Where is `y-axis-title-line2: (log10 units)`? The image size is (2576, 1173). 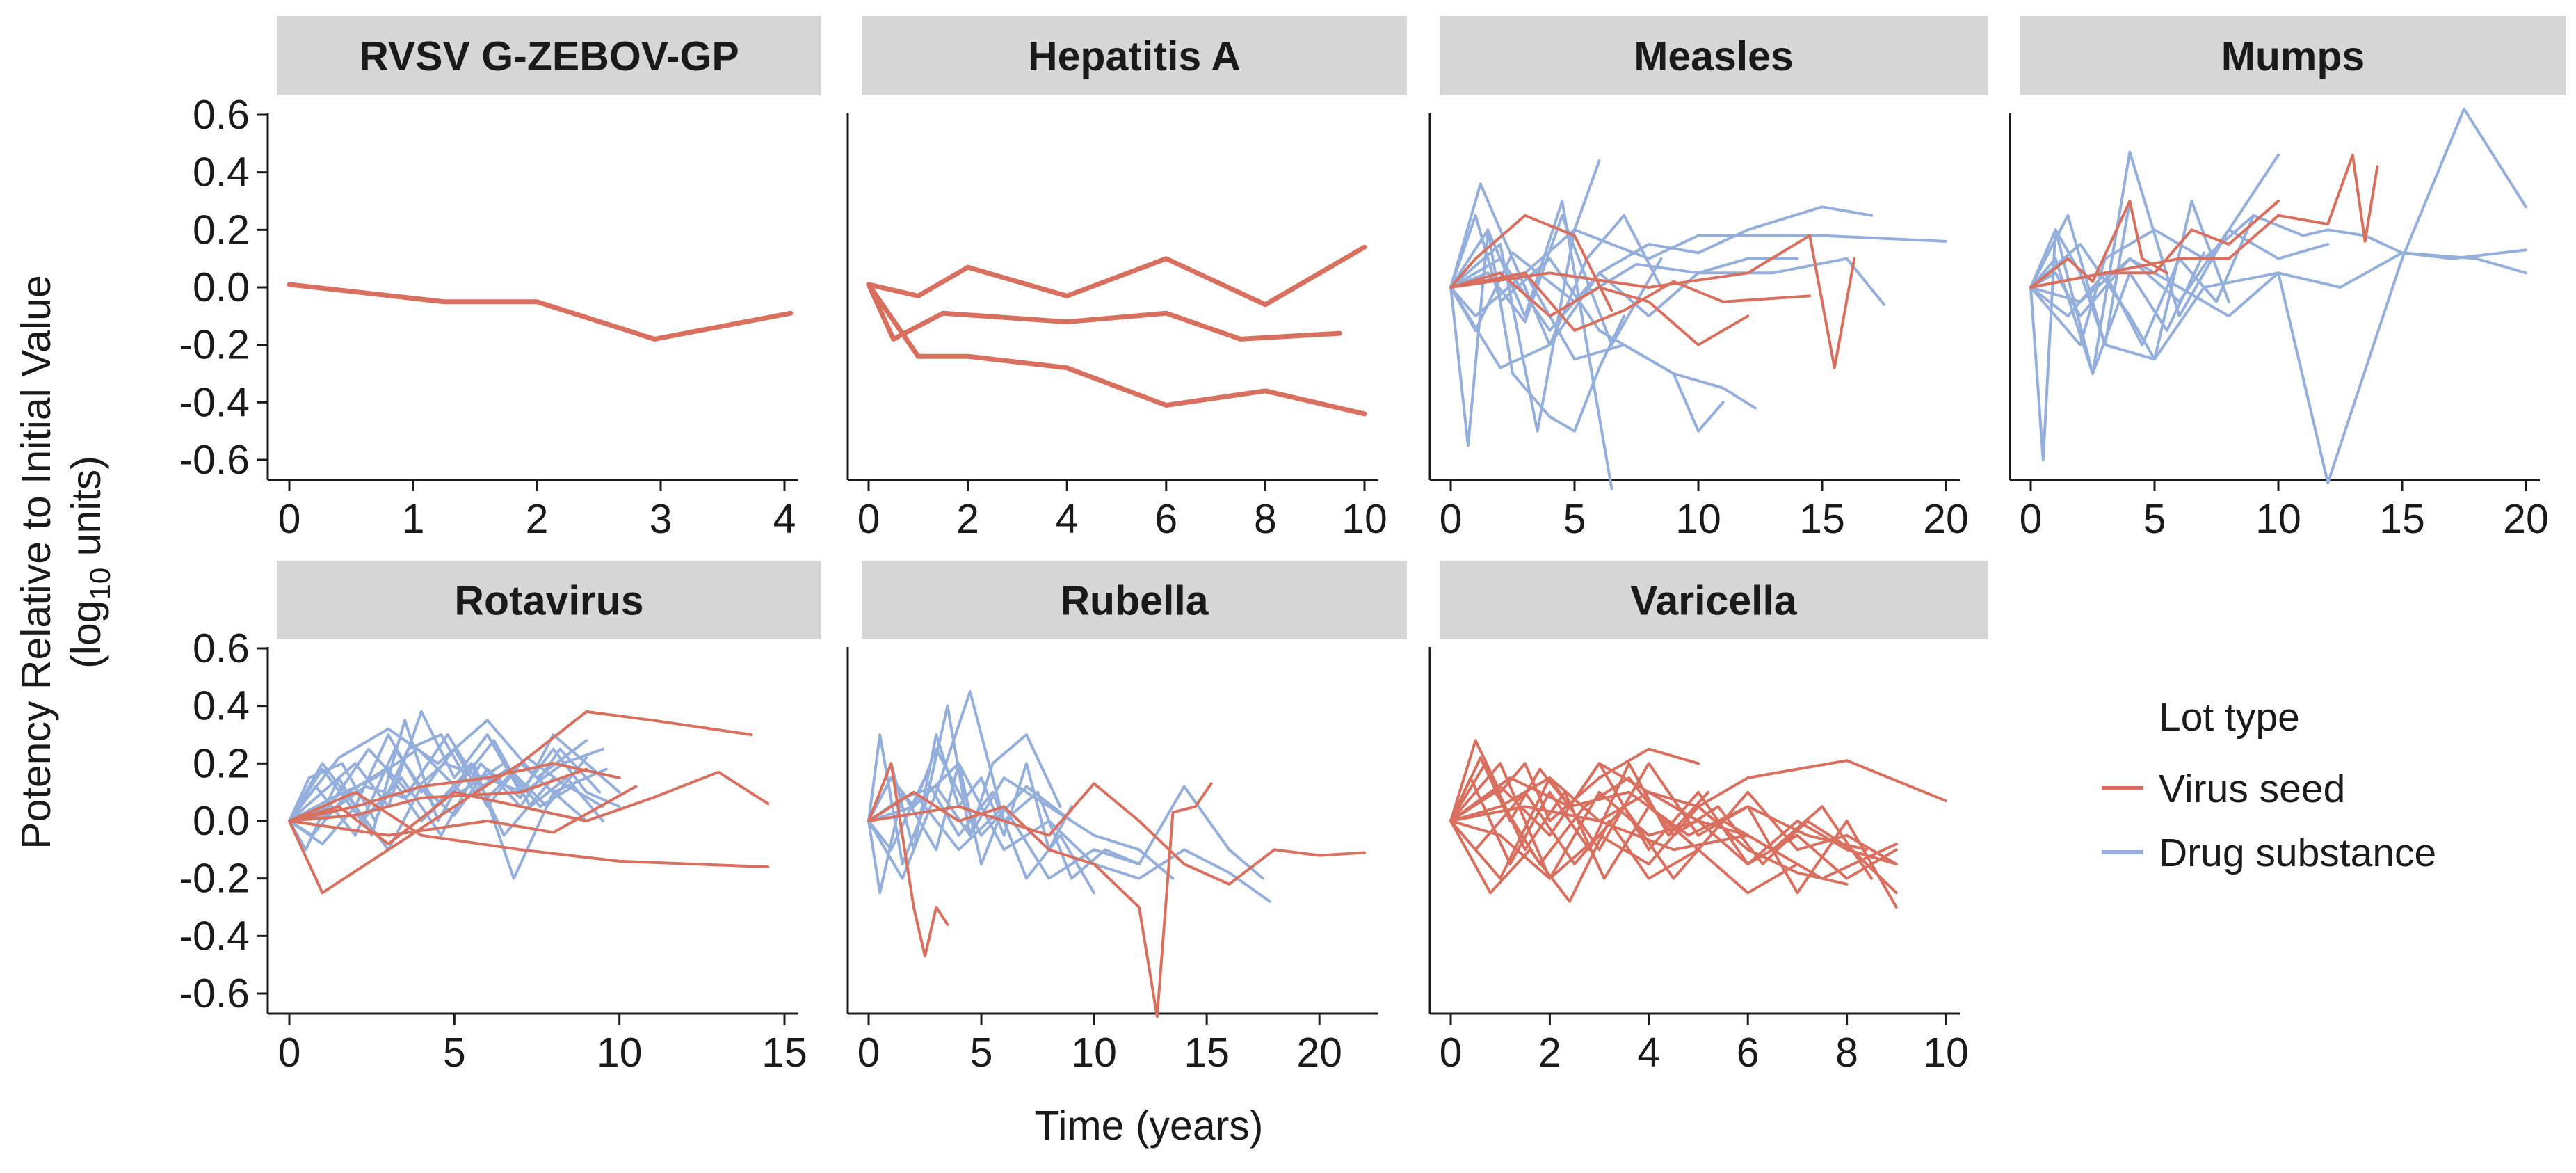
y-axis-title-line2: (log10 units) is located at coordinates (90, 562).